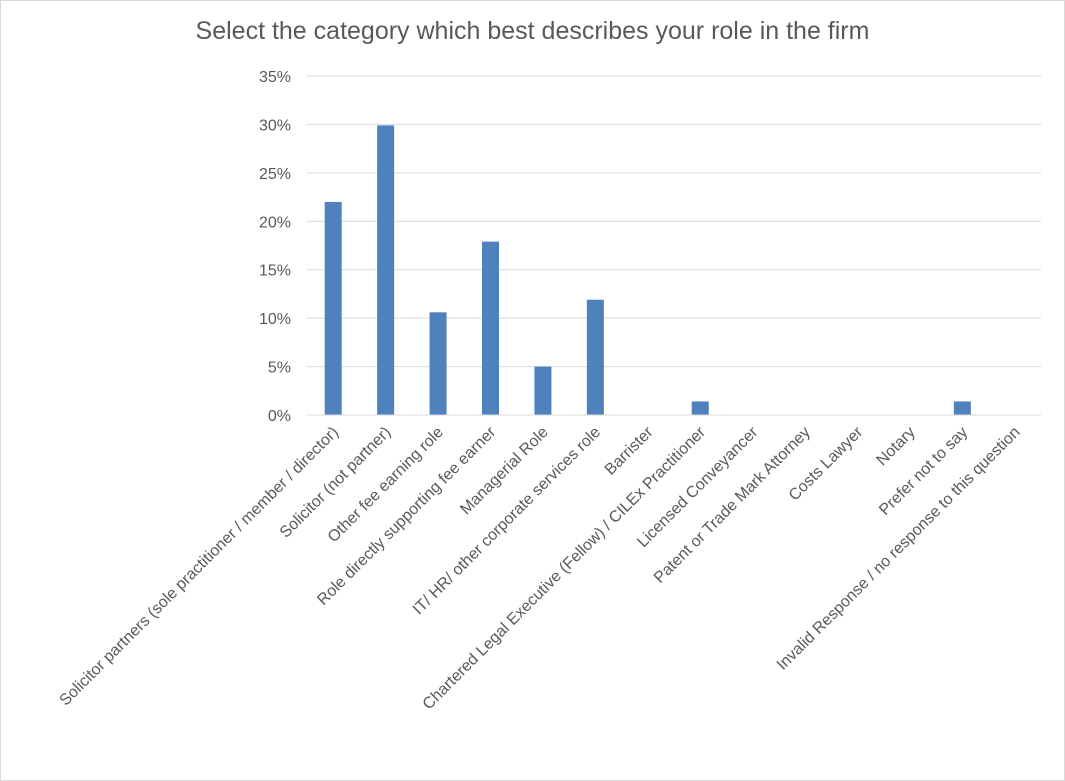  What do you see at coordinates (629, 450) in the screenshot?
I see `x-category-label: Barrister` at bounding box center [629, 450].